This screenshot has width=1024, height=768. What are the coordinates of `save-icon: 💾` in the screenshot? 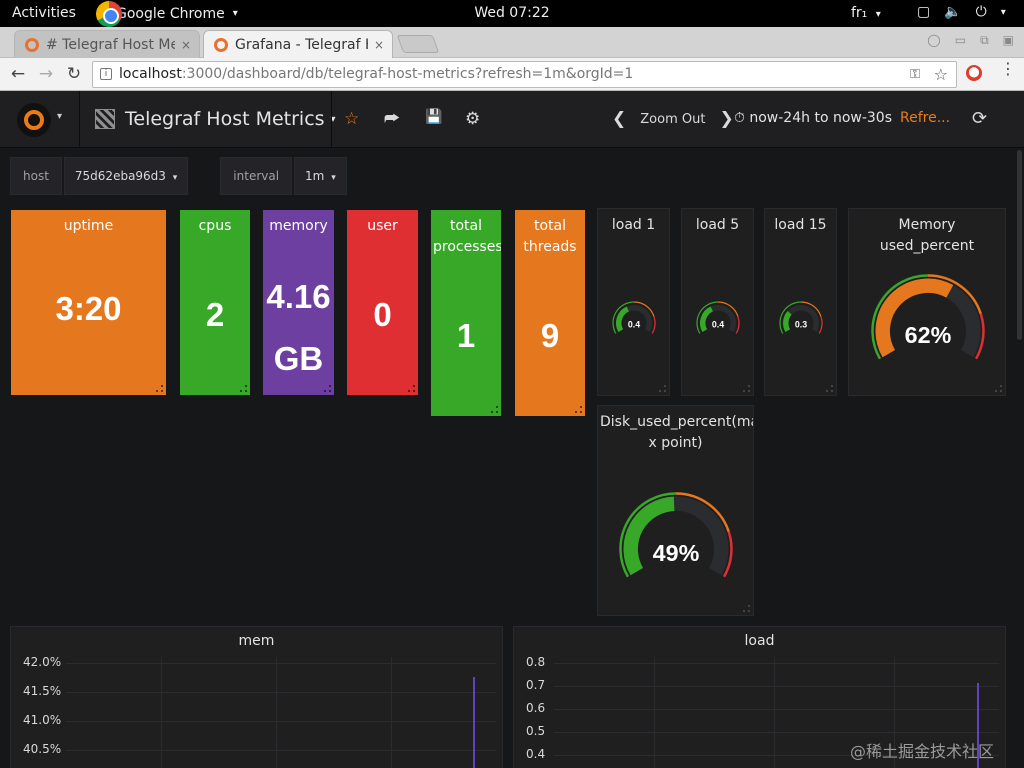 It's located at (434, 117).